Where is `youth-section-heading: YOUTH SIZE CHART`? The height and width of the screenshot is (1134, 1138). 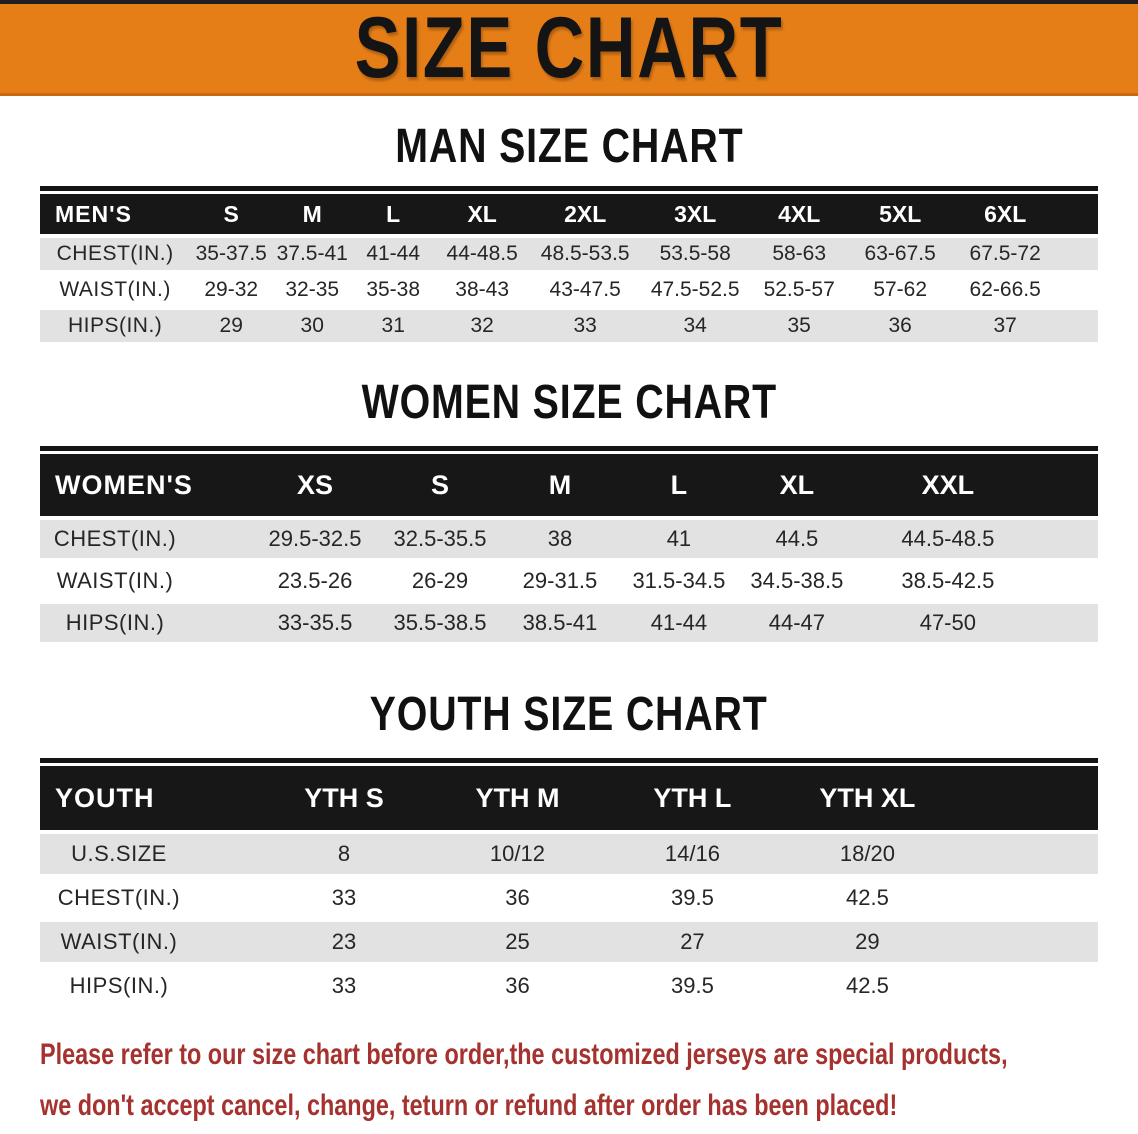 youth-section-heading: YOUTH SIZE CHART is located at coordinates (569, 715).